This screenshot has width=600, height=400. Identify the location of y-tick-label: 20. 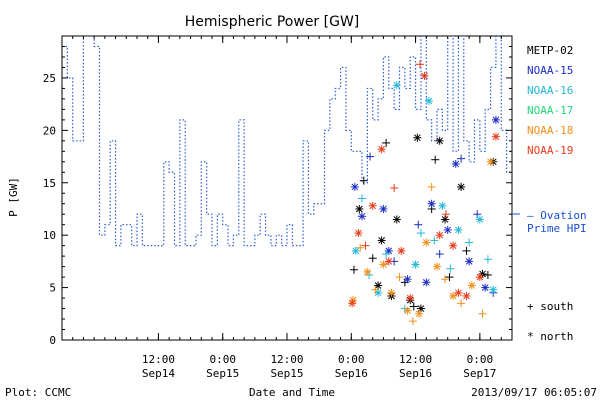
(49, 130).